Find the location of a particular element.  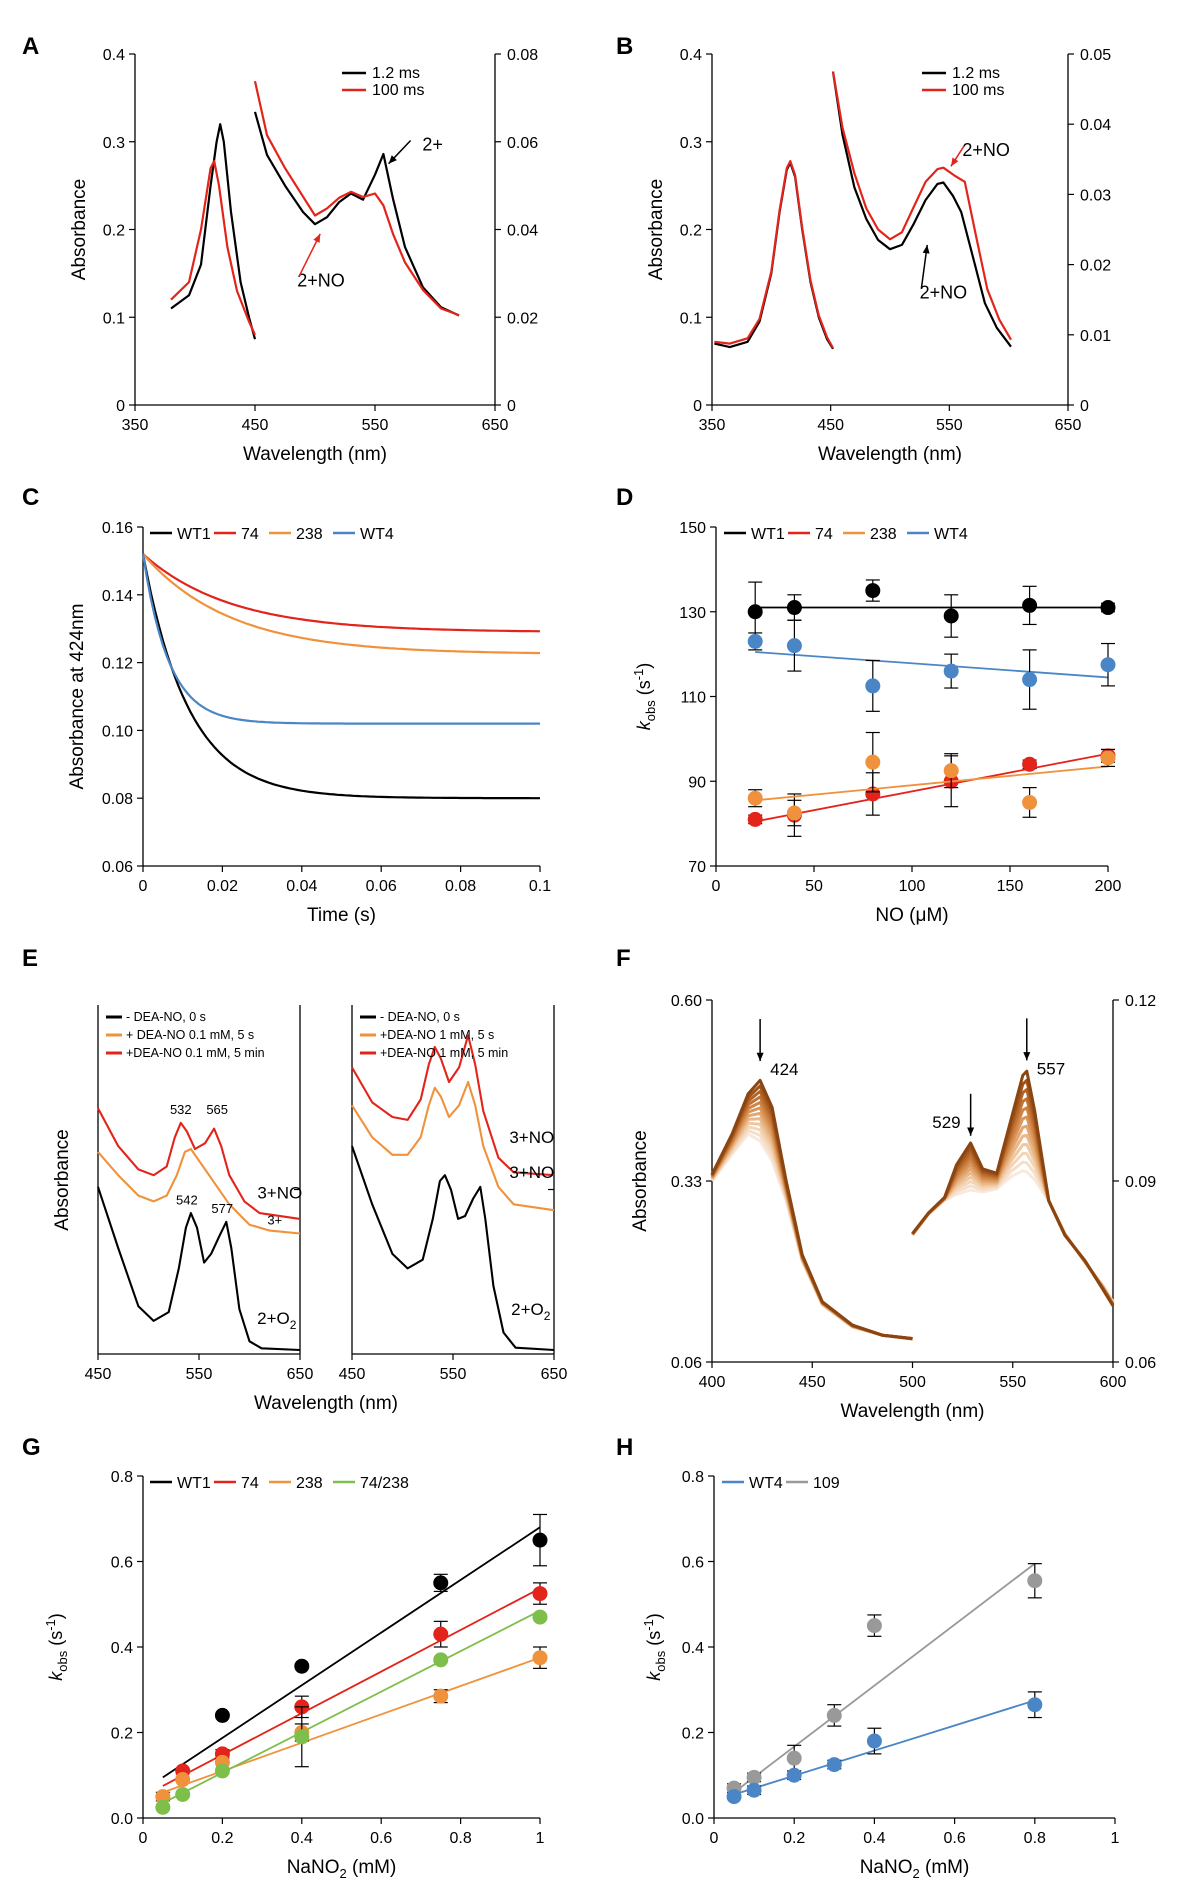

legend-item: + DEA-NO 0.1 mM, 5 s is located at coordinates (190, 1035).